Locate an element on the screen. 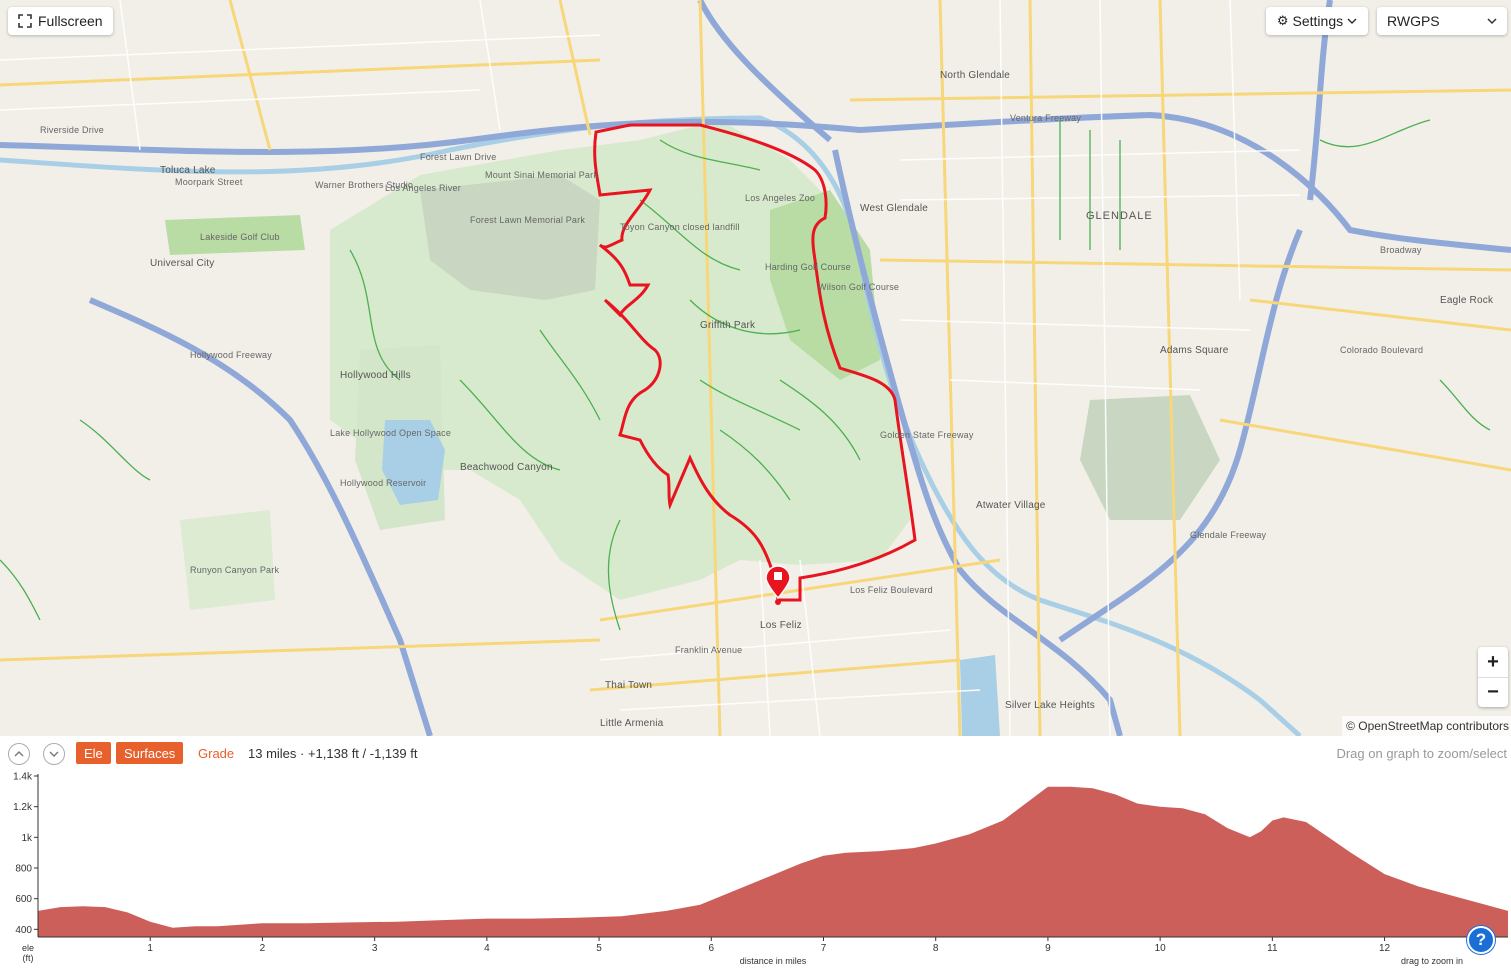  zoom-in-button: + is located at coordinates (1493, 661).